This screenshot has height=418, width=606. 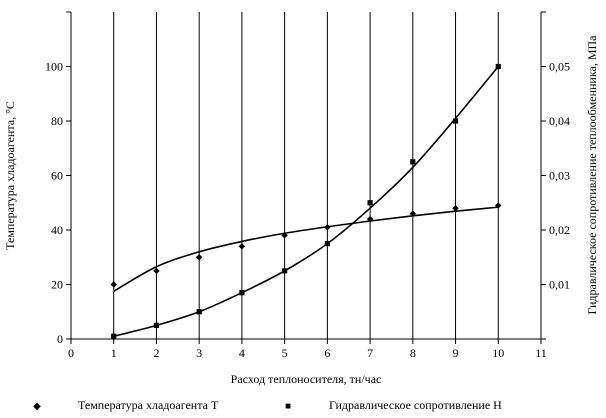 I want to click on x-tick-label: 6, so click(x=327, y=353).